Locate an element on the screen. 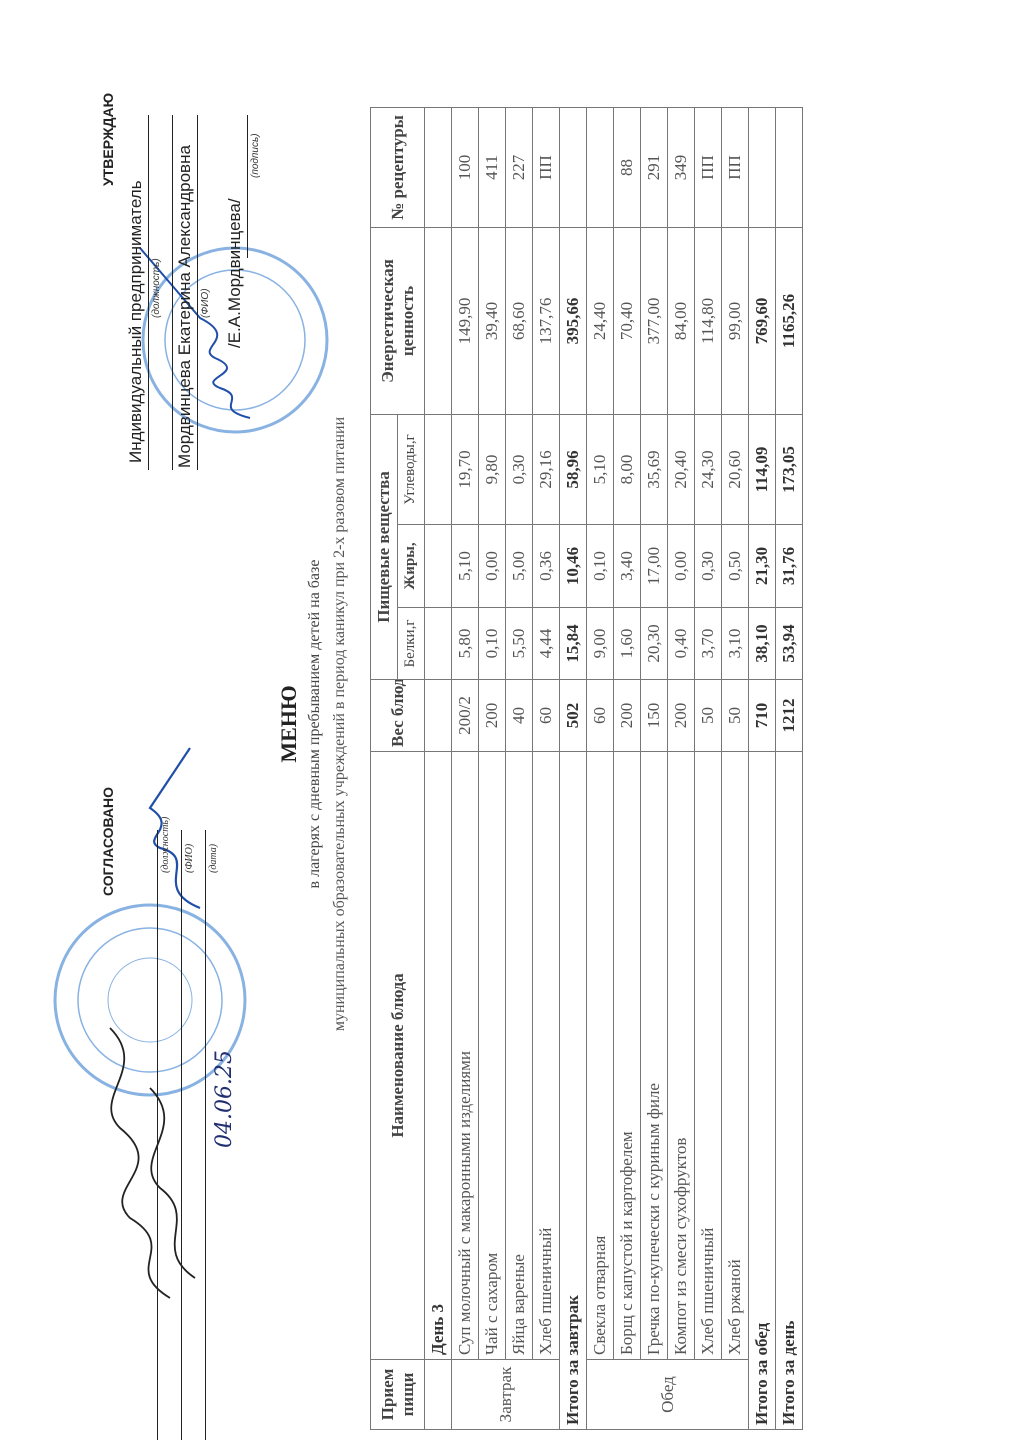 This screenshot has height=1448, width=1024. approve-signature-line is located at coordinates (247, 186).